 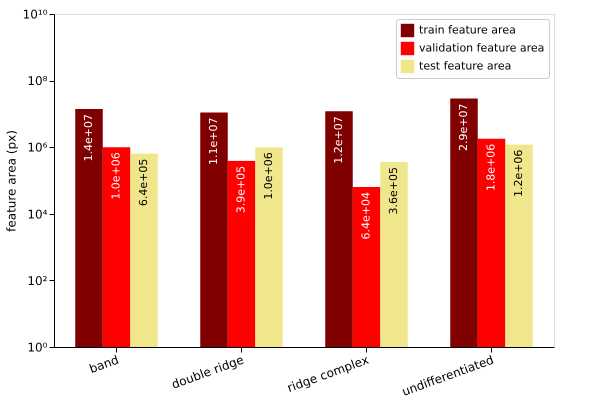 I want to click on data-label: 1.1e+07, so click(x=213, y=142).